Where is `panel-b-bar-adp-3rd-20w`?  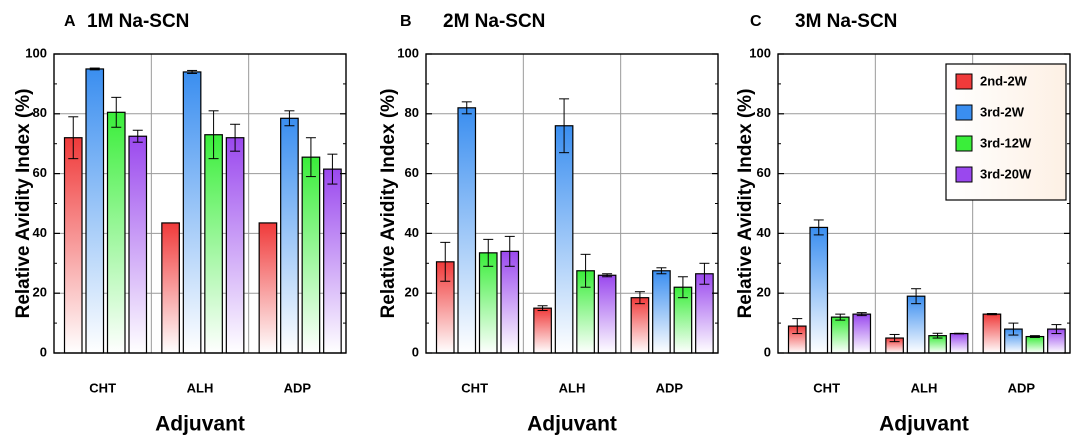 panel-b-bar-adp-3rd-20w is located at coordinates (704, 313).